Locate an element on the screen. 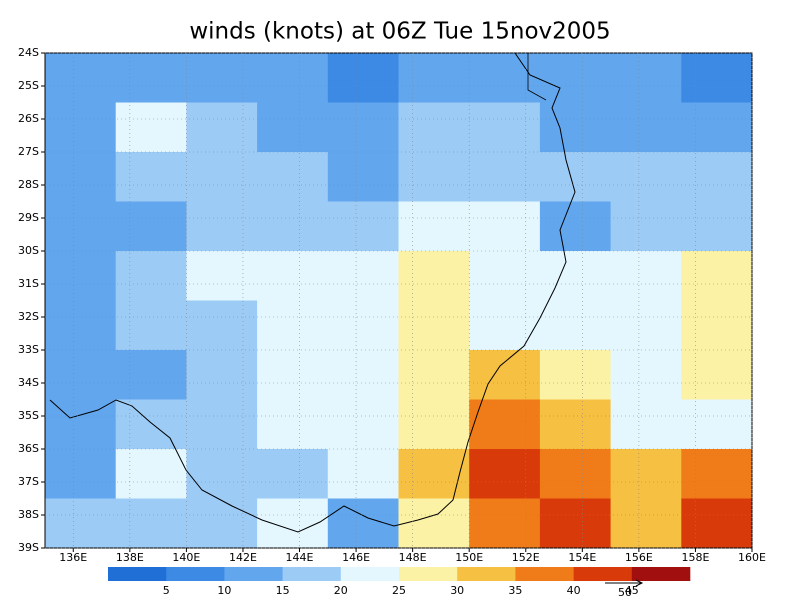  colorbar-label: 15 is located at coordinates (283, 590).